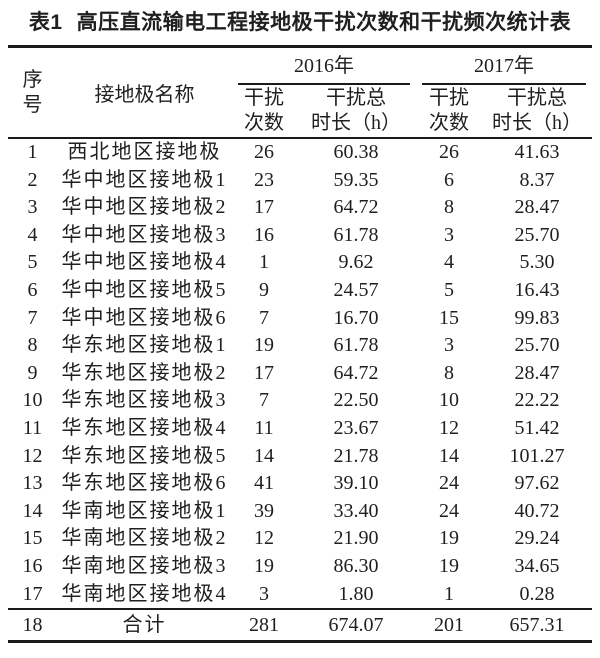  I want to click on cell-electrode-name: 西北地区接地极, so click(144, 152).